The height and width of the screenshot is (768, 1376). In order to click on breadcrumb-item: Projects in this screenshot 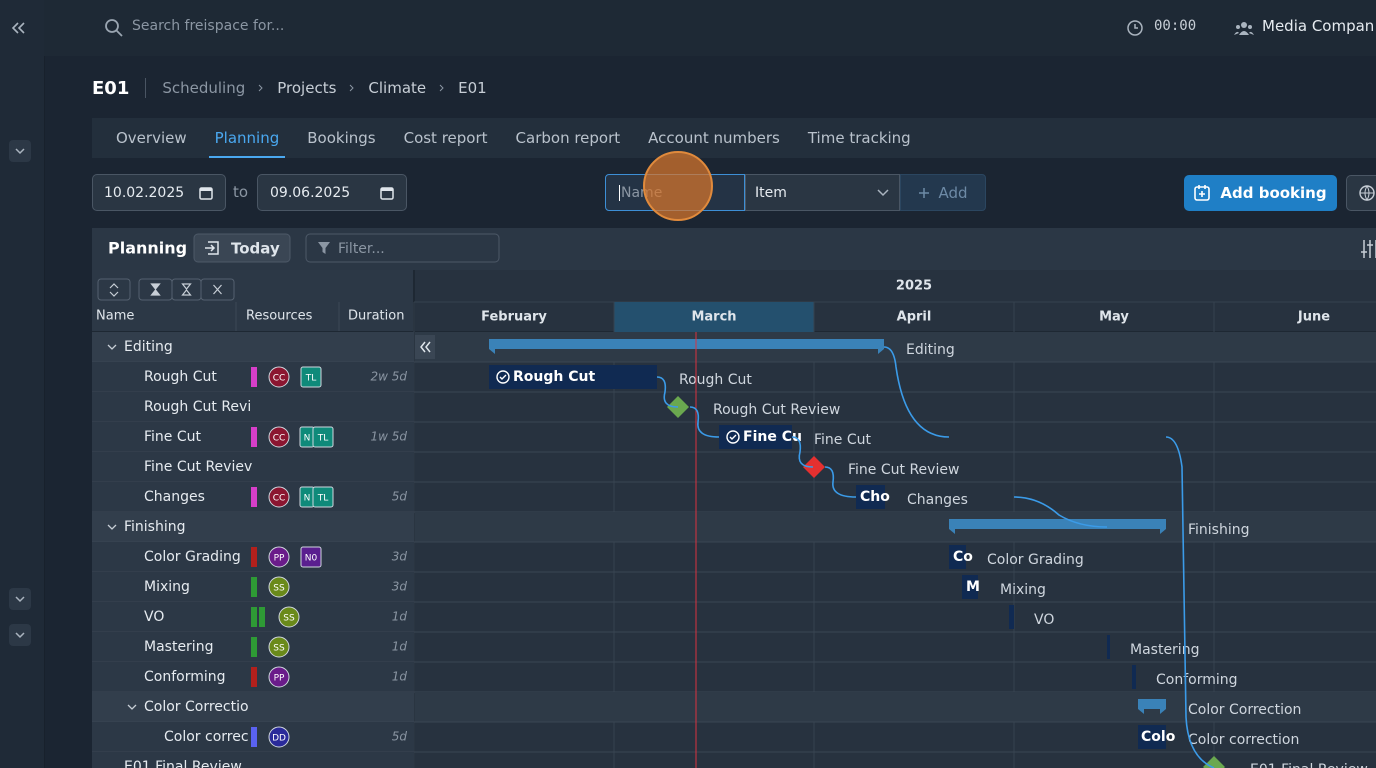, I will do `click(307, 88)`.